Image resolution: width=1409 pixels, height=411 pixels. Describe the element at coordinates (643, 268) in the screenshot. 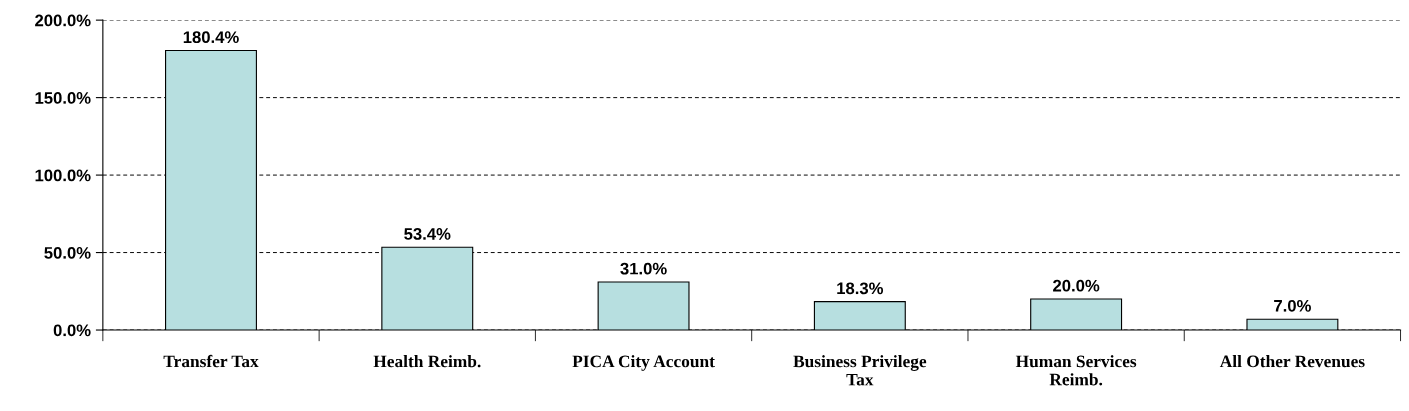

I see `data-label: 31.0%` at that location.